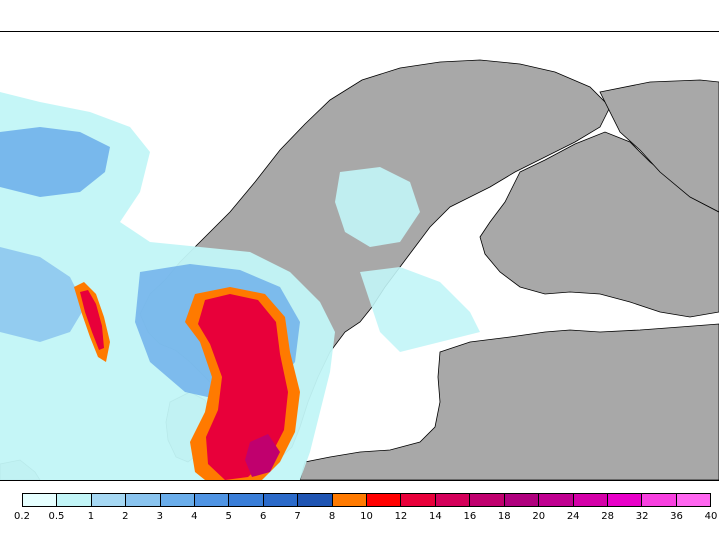 The width and height of the screenshot is (720, 540). I want to click on legend-tick-label: 3, so click(159, 516).